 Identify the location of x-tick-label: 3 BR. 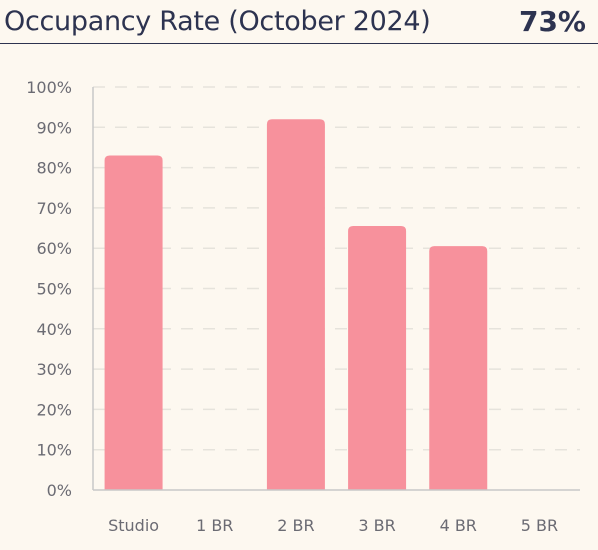
(376, 525).